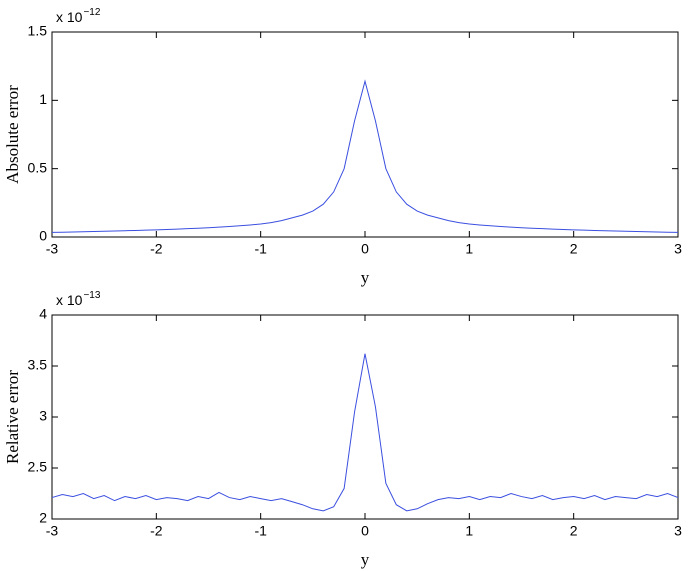  Describe the element at coordinates (43, 416) in the screenshot. I see `y-tick-label: 3` at that location.